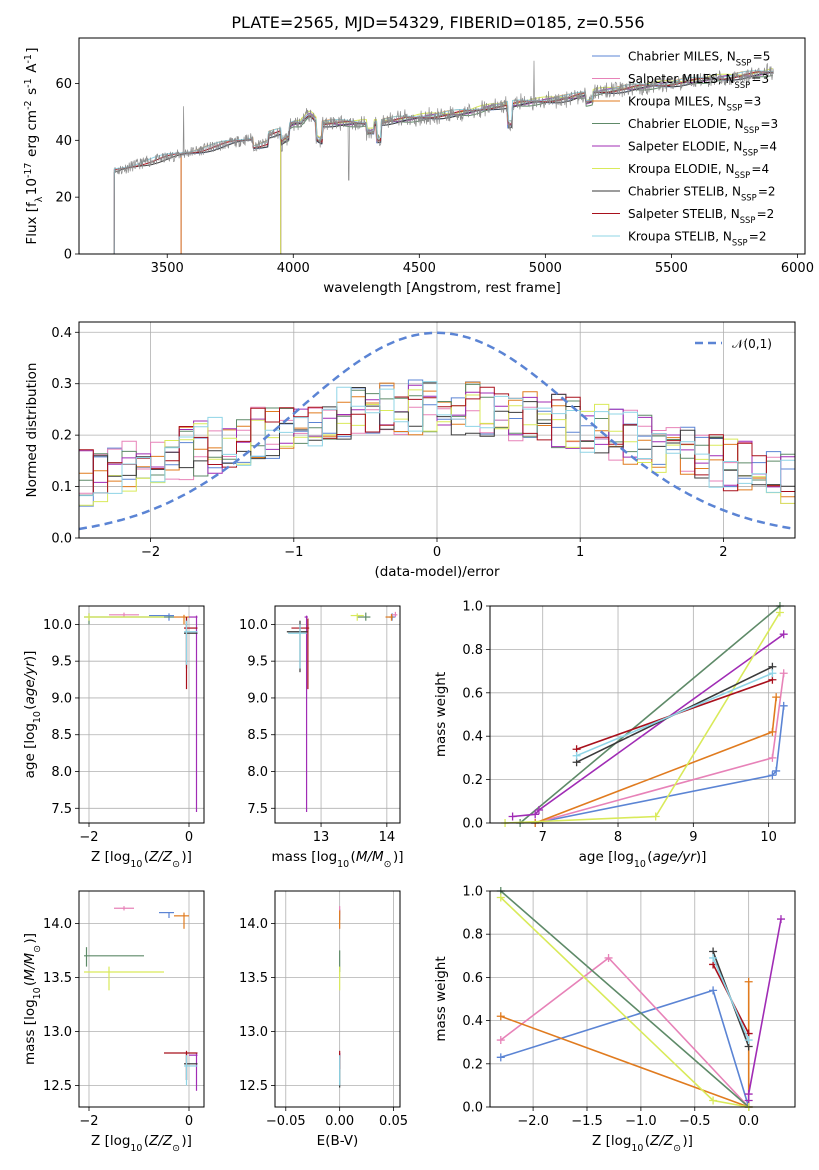 The image size is (819, 1170). What do you see at coordinates (671, 268) in the screenshot?
I see `x-tick-label: 5500` at bounding box center [671, 268].